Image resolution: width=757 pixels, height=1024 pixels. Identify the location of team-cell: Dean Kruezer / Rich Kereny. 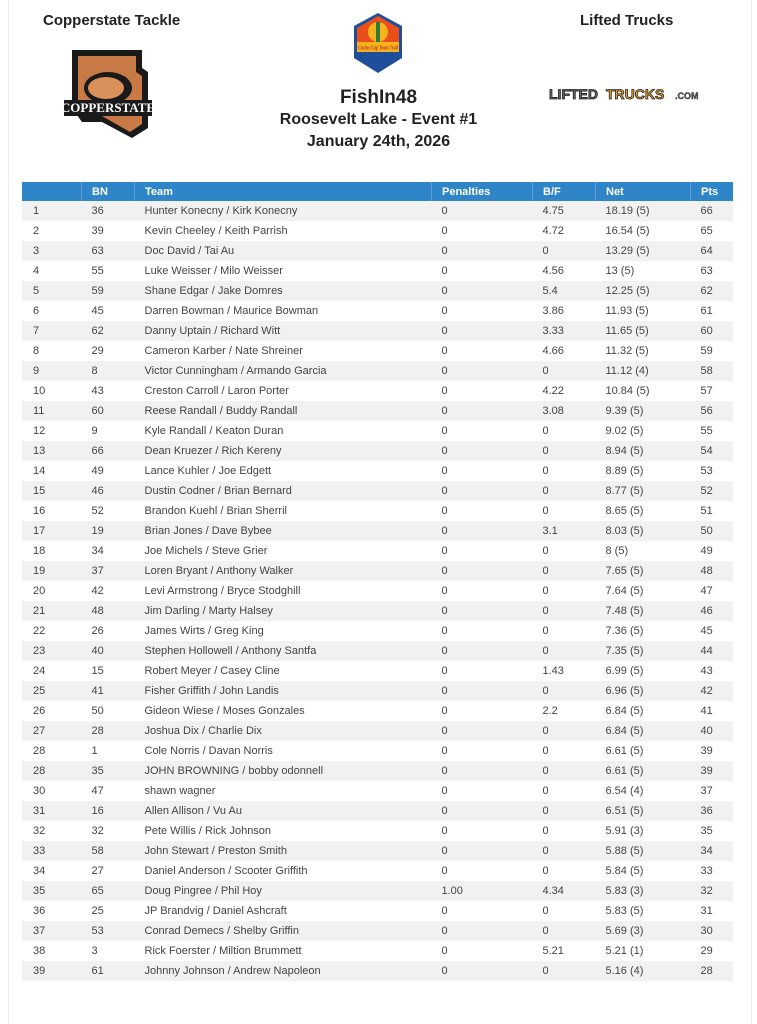
(283, 451).